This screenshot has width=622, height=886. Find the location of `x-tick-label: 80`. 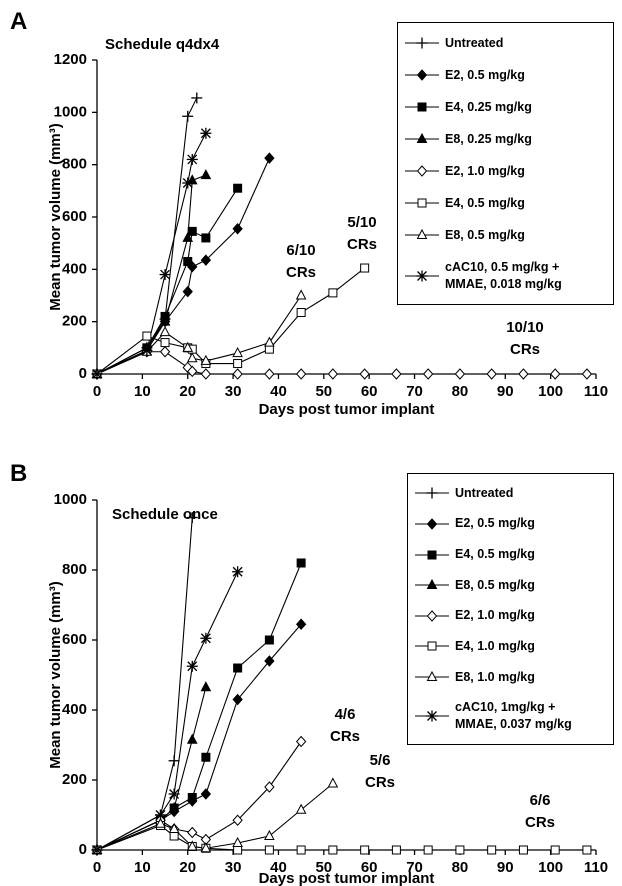

x-tick-label: 80 is located at coordinates (460, 867).